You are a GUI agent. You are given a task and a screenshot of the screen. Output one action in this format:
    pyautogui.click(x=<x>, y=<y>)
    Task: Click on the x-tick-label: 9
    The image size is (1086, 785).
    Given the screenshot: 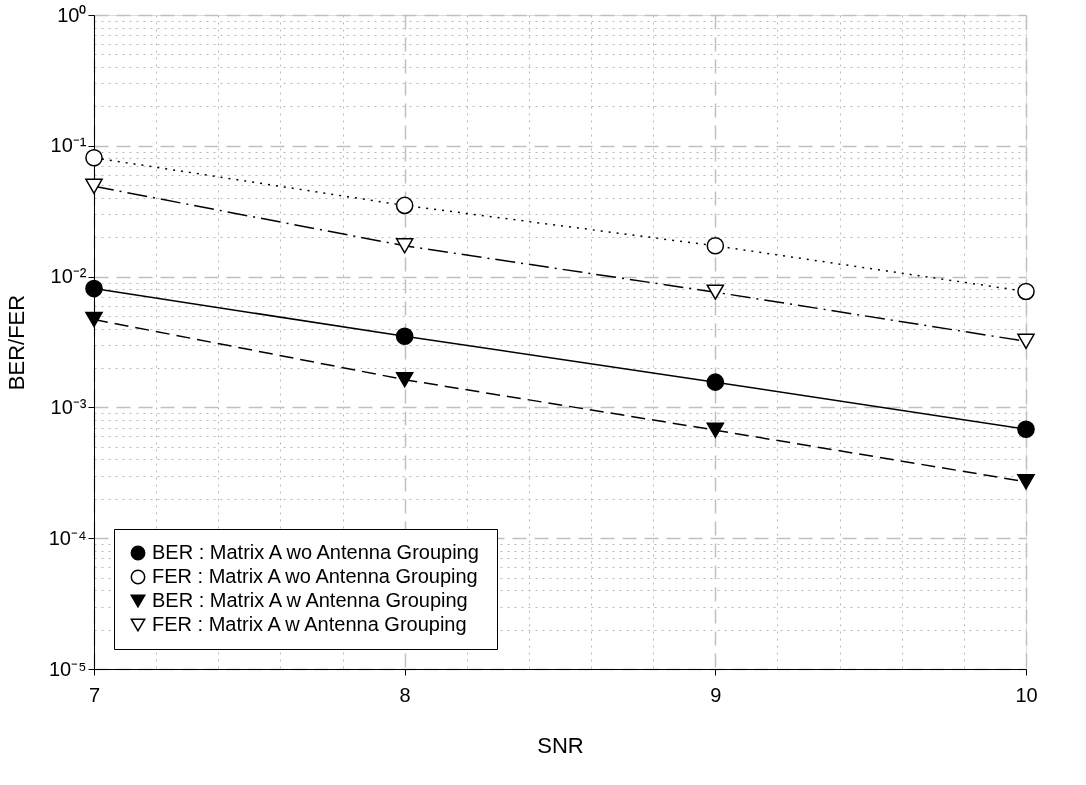 What is the action you would take?
    pyautogui.click(x=716, y=694)
    